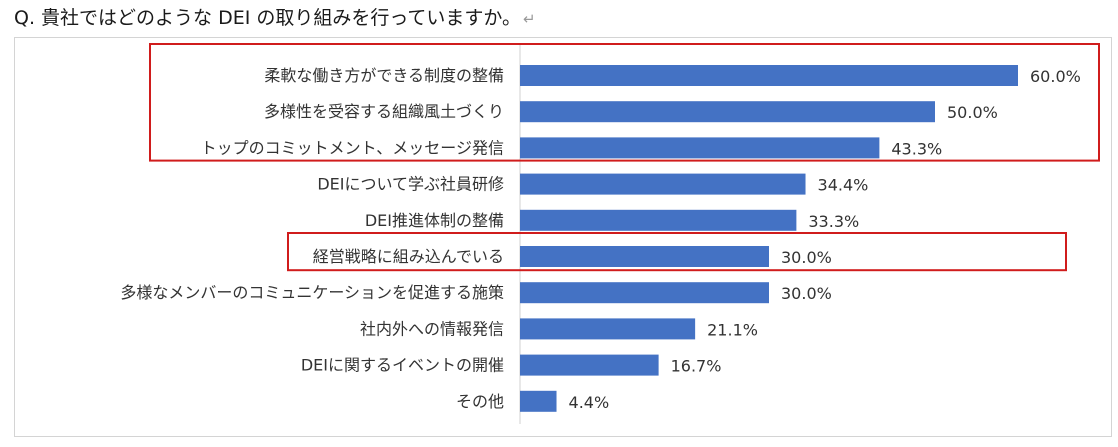  Describe the element at coordinates (480, 401) in the screenshot. I see `category-label: その他` at that location.